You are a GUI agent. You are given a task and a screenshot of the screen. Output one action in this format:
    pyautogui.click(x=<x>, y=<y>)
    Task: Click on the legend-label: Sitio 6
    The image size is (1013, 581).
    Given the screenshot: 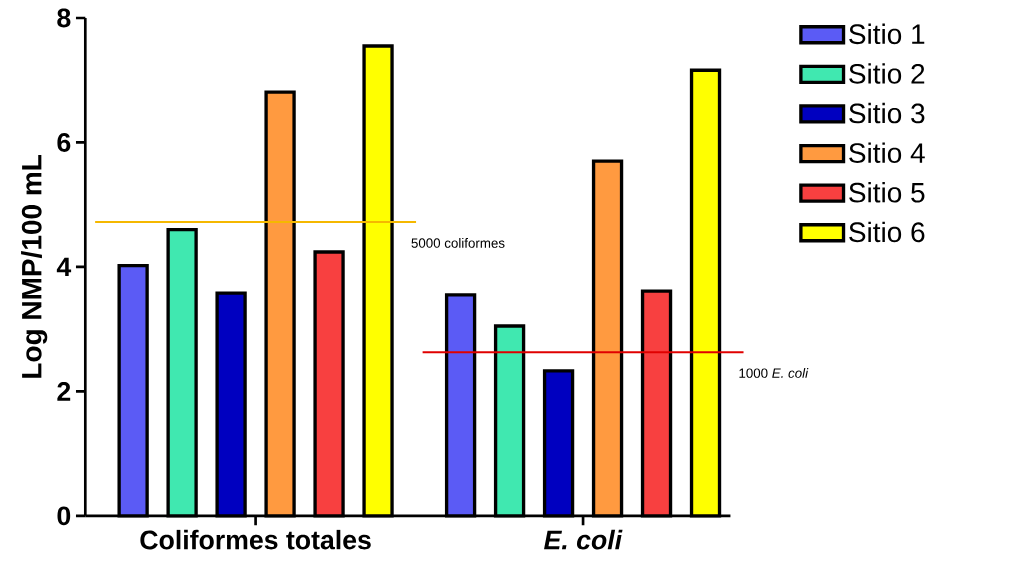 What is the action you would take?
    pyautogui.click(x=887, y=232)
    